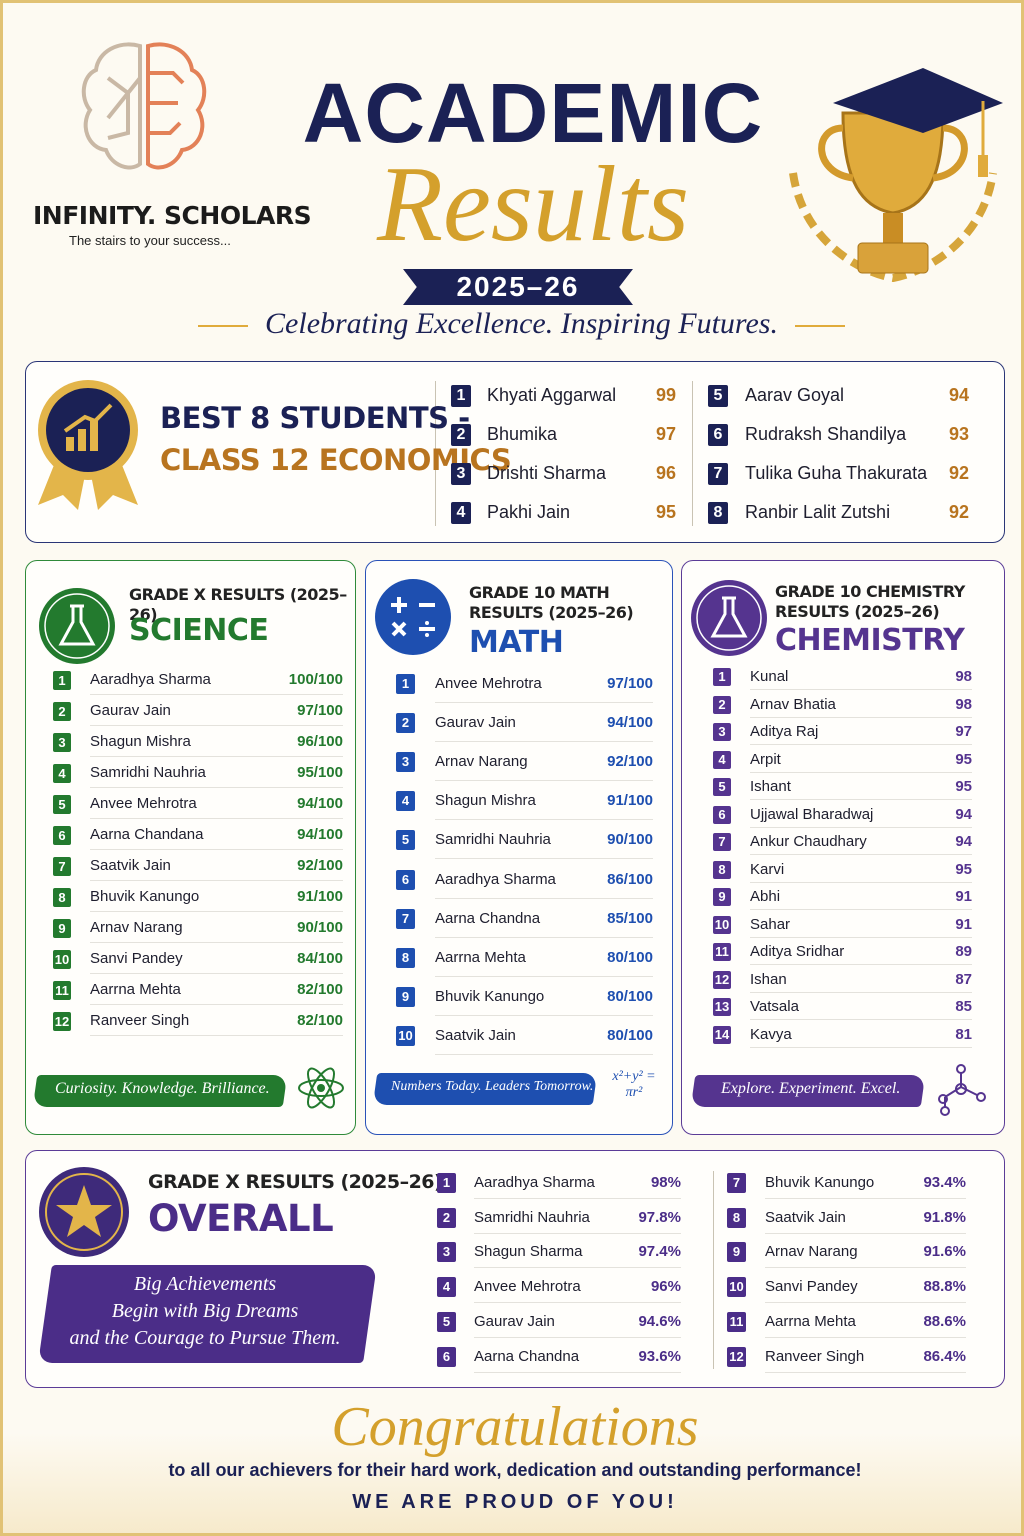 The width and height of the screenshot is (1024, 1536). What do you see at coordinates (870, 640) in the screenshot?
I see `chemistry-subject: CHEMISTRY` at bounding box center [870, 640].